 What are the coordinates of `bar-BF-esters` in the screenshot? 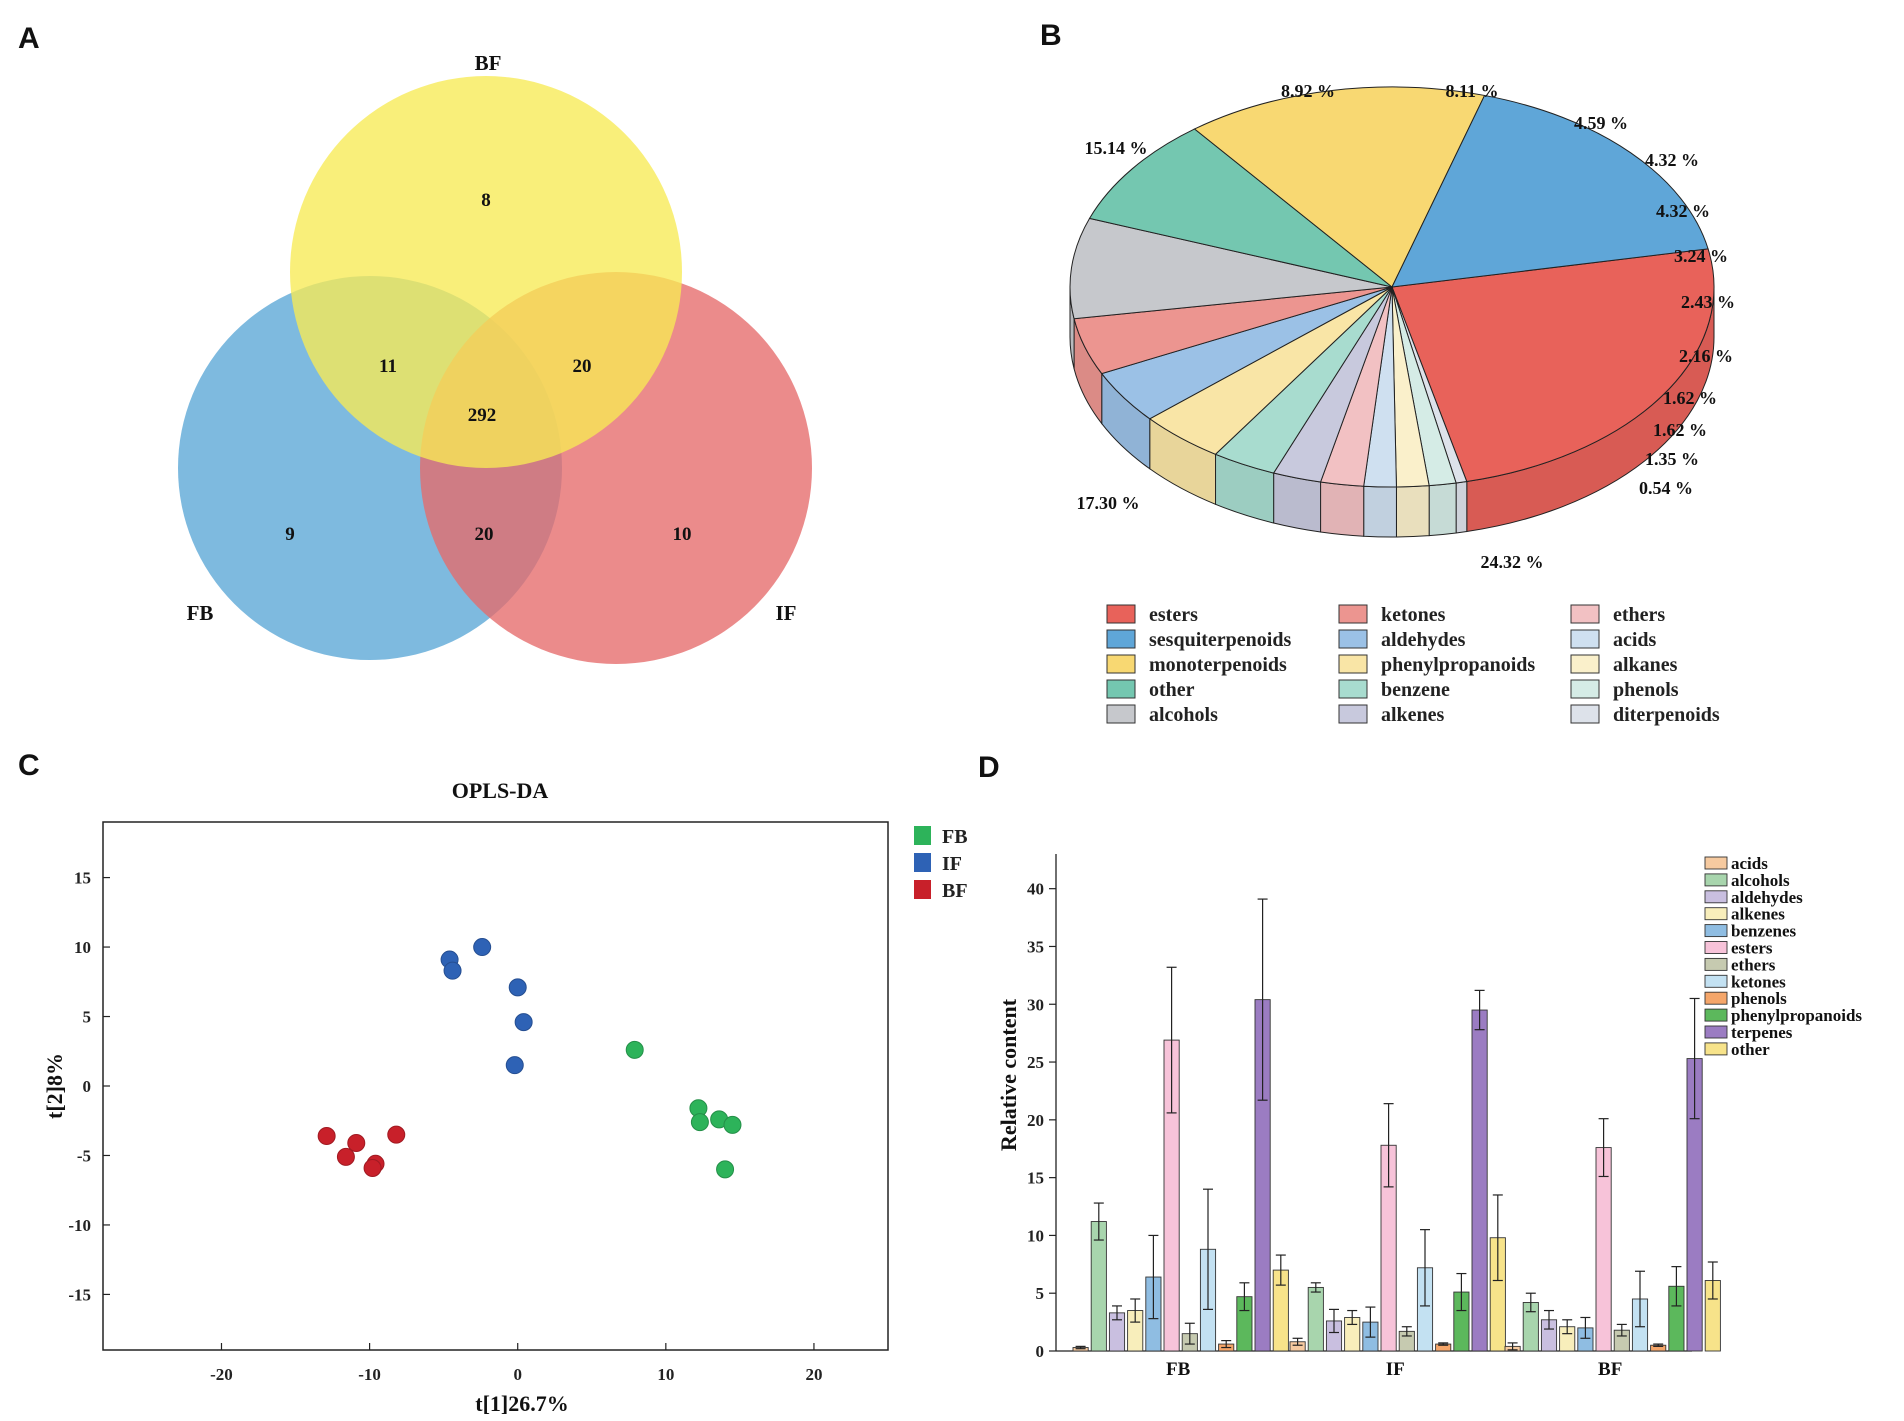 It's located at (1603, 1249).